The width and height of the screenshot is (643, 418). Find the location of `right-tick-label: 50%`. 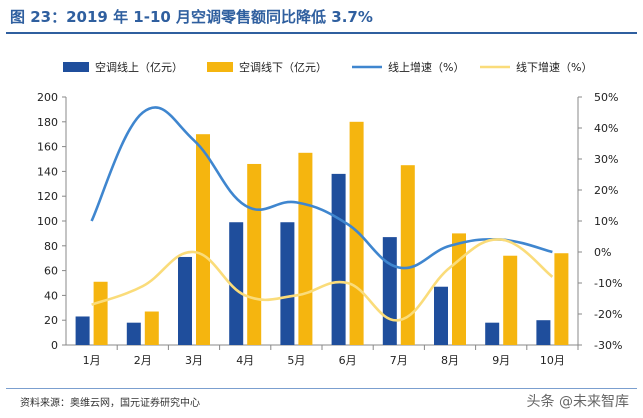

right-tick-label: 50% is located at coordinates (606, 97).